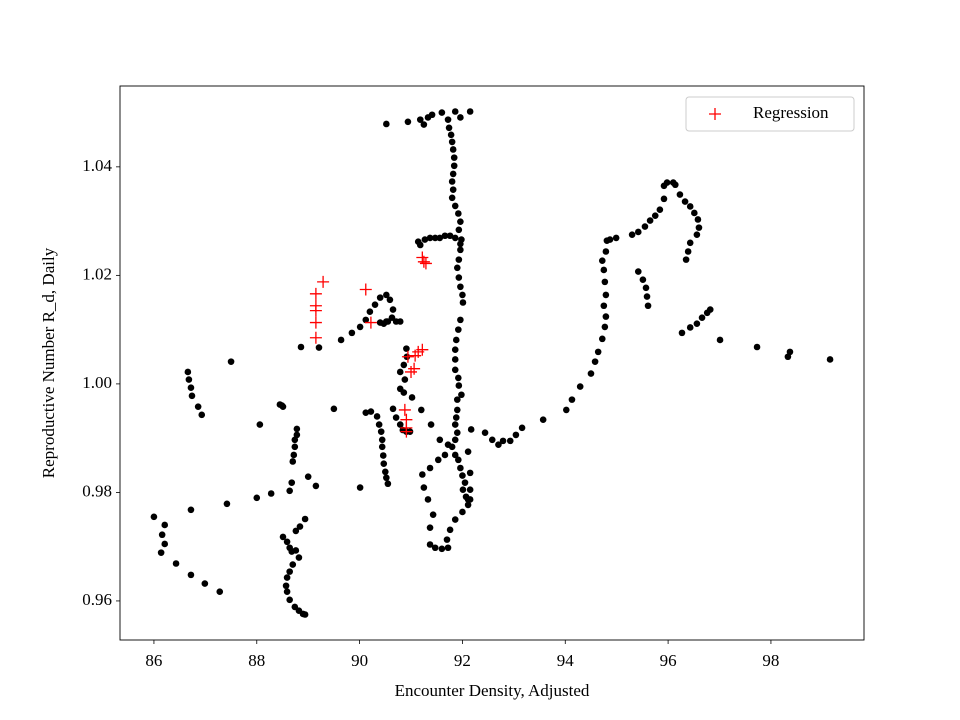  What do you see at coordinates (97, 490) in the screenshot?
I see `y-tick-label: 0.98` at bounding box center [97, 490].